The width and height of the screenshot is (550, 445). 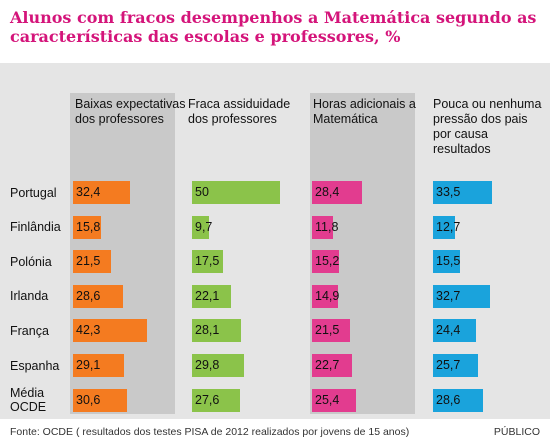 I want to click on category-label: Irlanda, so click(x=29, y=296).